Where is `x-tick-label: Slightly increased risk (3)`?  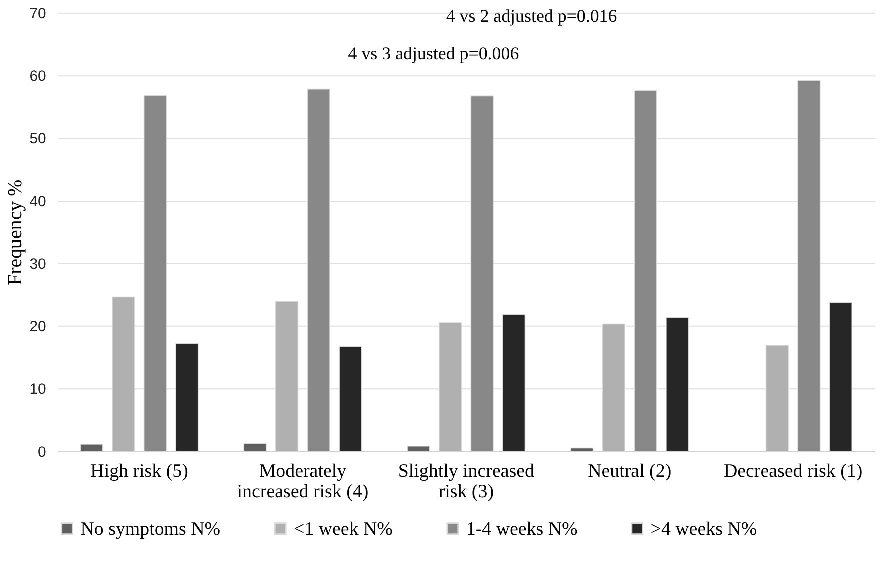
x-tick-label: Slightly increased risk (3) is located at coordinates (466, 481).